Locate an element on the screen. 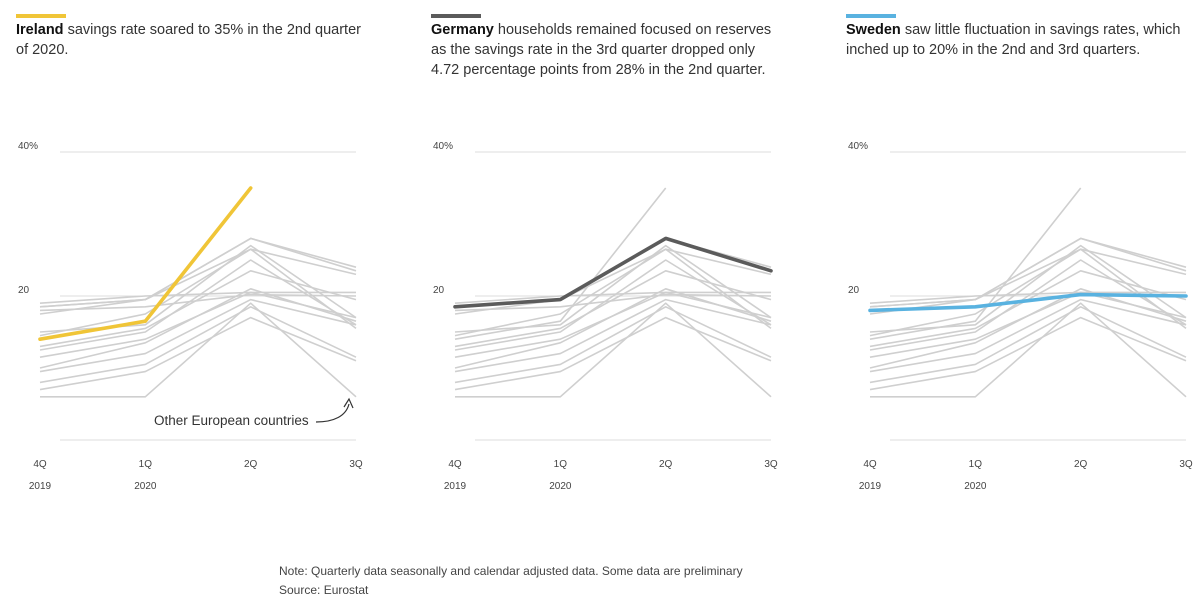 This screenshot has width=1200, height=607. annotation-label: Other European countries is located at coordinates (231, 420).